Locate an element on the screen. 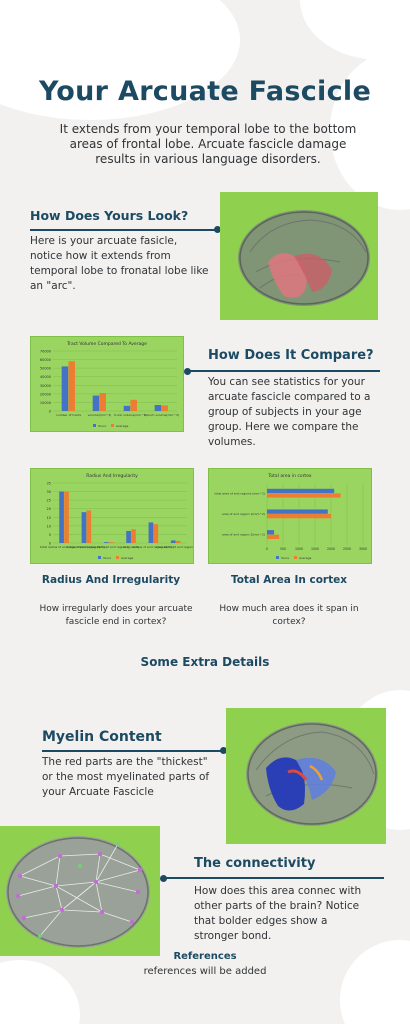 This screenshot has height=1024, width=410. chart-title: Total area in cortex is located at coordinates (289, 476).